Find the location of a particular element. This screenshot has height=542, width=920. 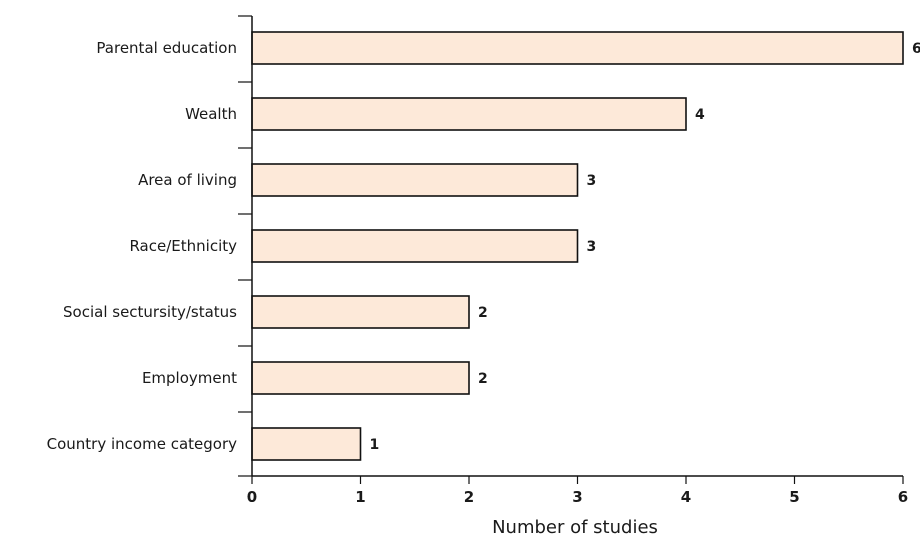

x-tick-label: 0 is located at coordinates (252, 497).